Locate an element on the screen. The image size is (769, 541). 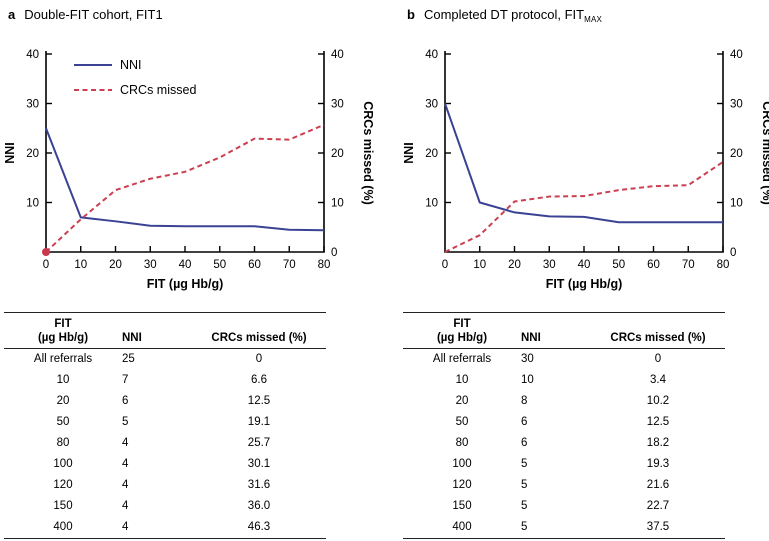
table-cell: 120 is located at coordinates (63, 485).